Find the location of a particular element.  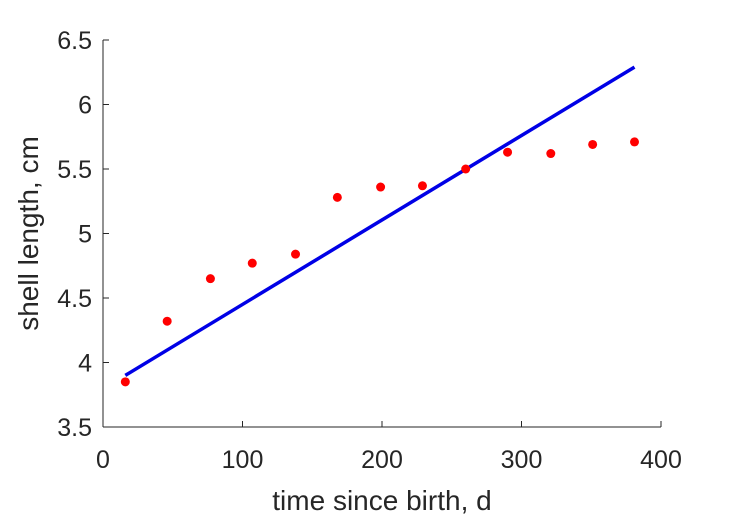

y-tick-label: 6.5 is located at coordinates (74, 41).